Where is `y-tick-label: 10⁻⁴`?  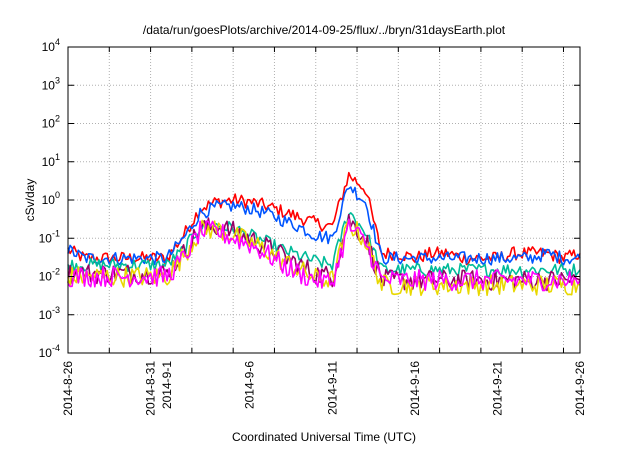
y-tick-label: 10⁻⁴ is located at coordinates (49, 351).